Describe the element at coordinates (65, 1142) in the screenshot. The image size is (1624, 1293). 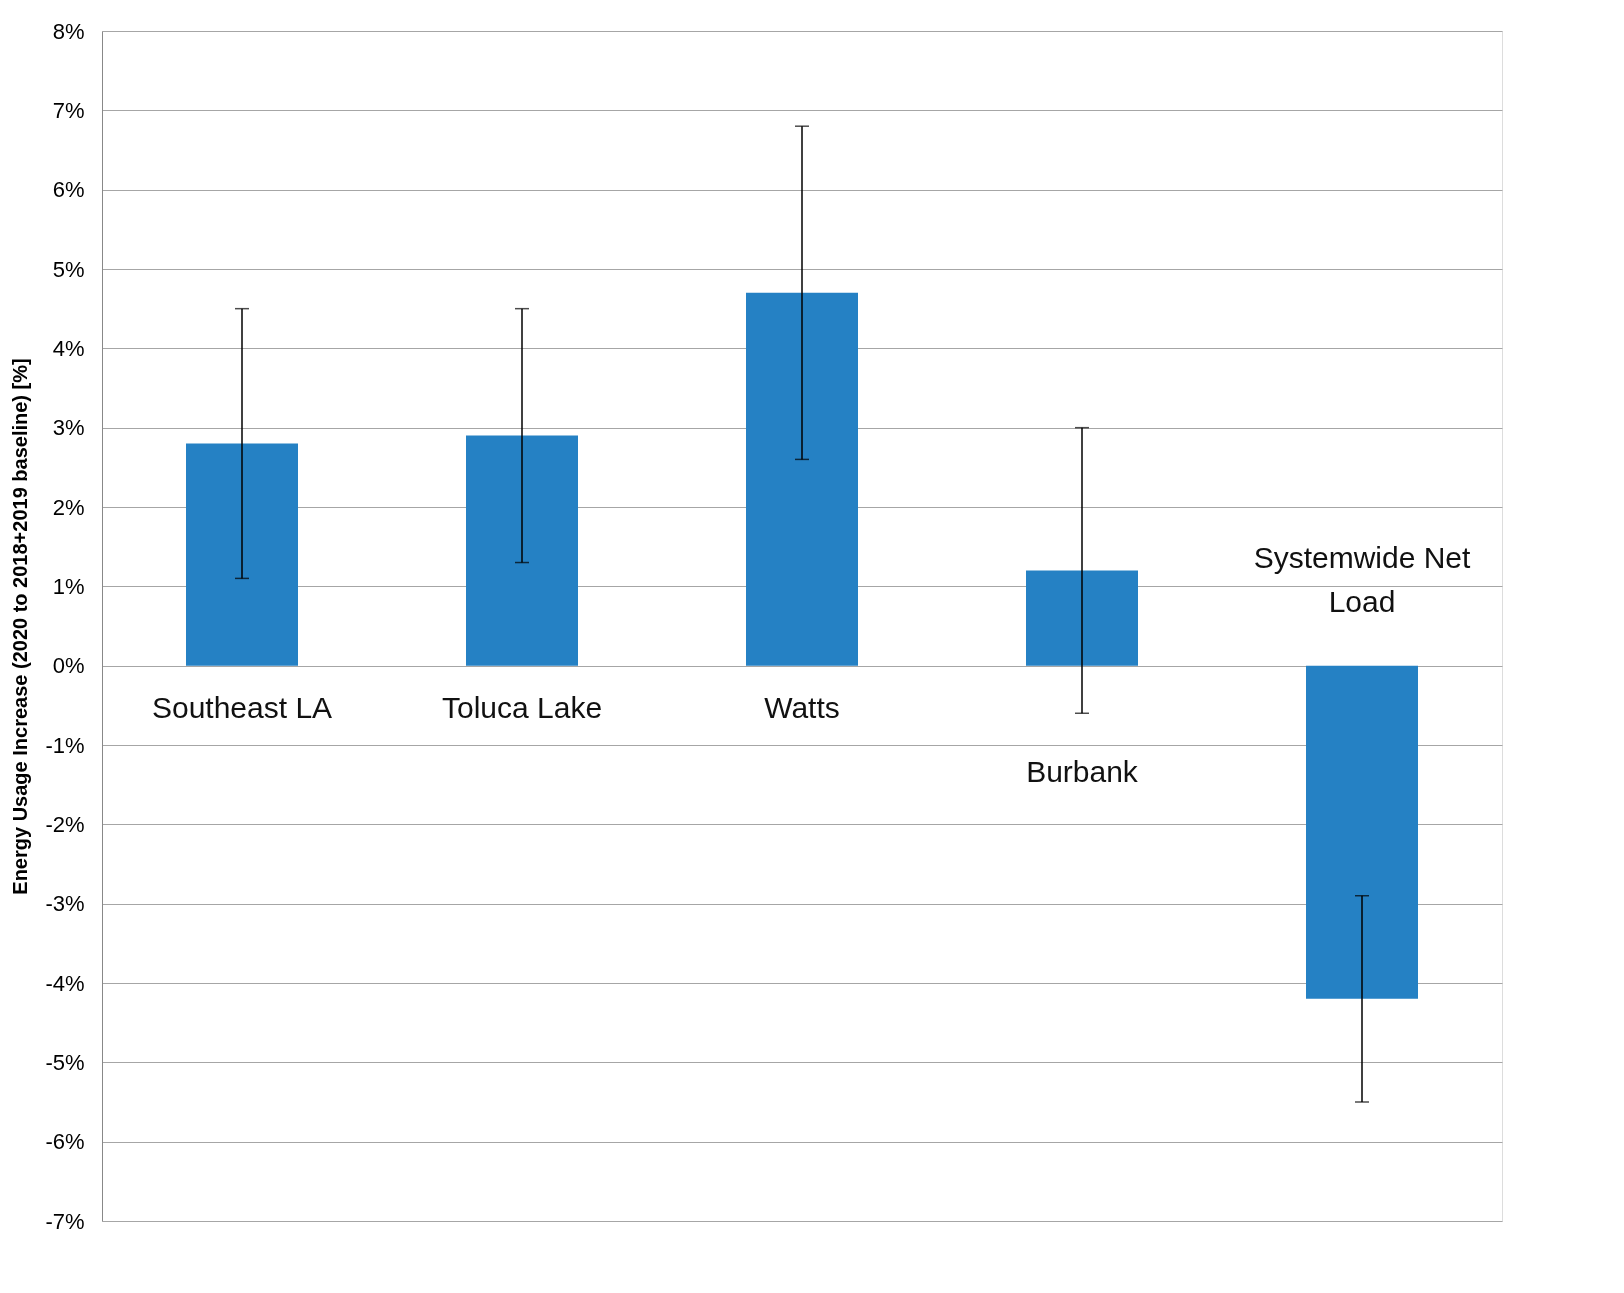
I see `y-tick-label: -6%` at that location.